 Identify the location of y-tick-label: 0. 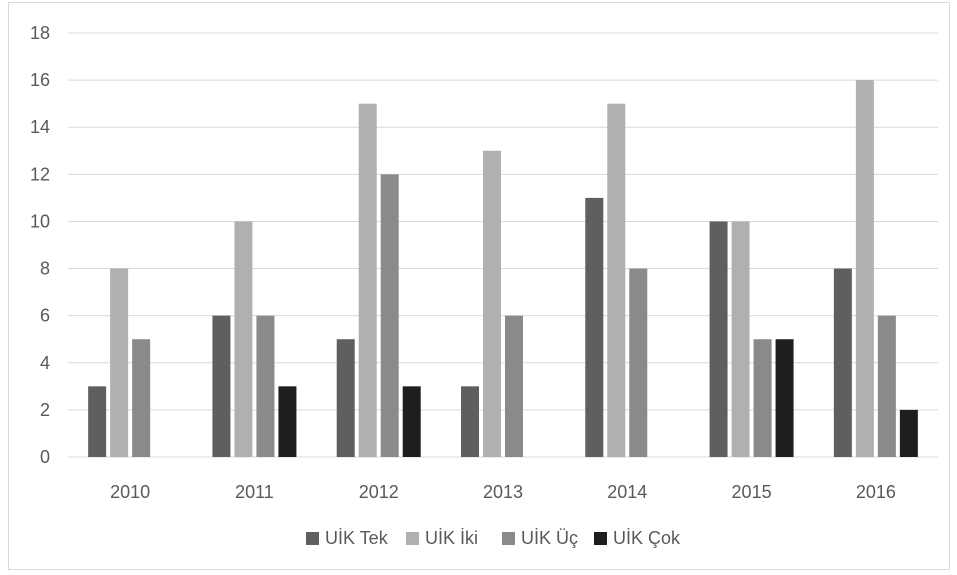
(45, 457).